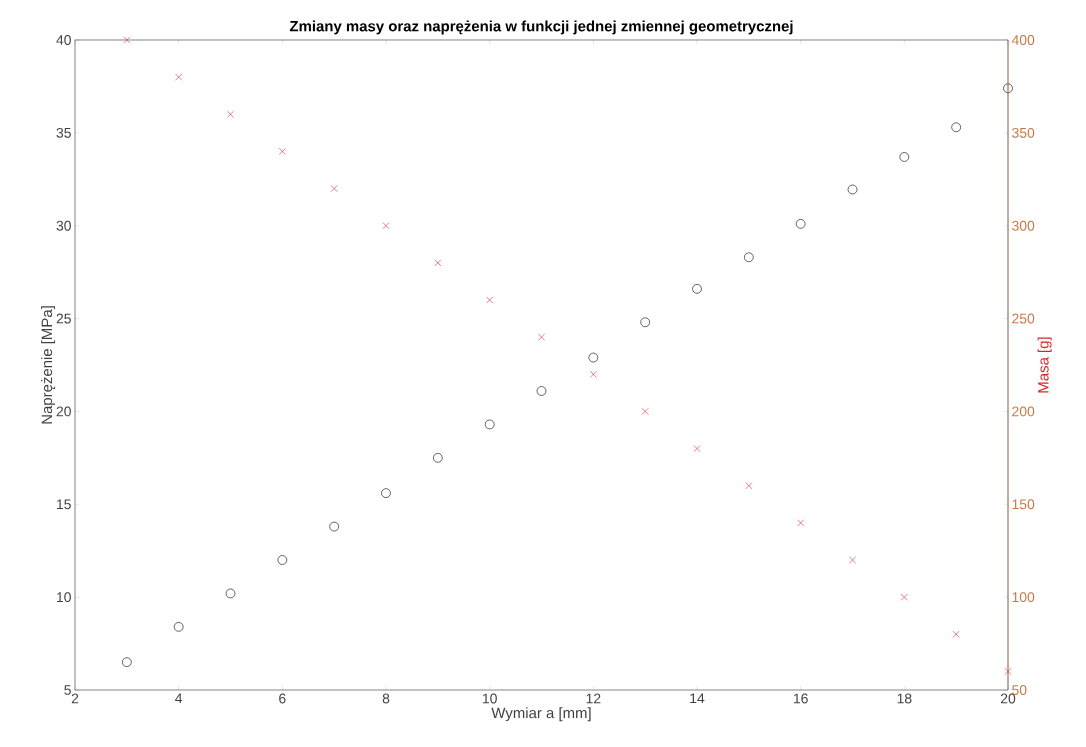 This screenshot has width=1086, height=747. What do you see at coordinates (541, 714) in the screenshot?
I see `x-axis-title: Wymiar a [mm]` at bounding box center [541, 714].